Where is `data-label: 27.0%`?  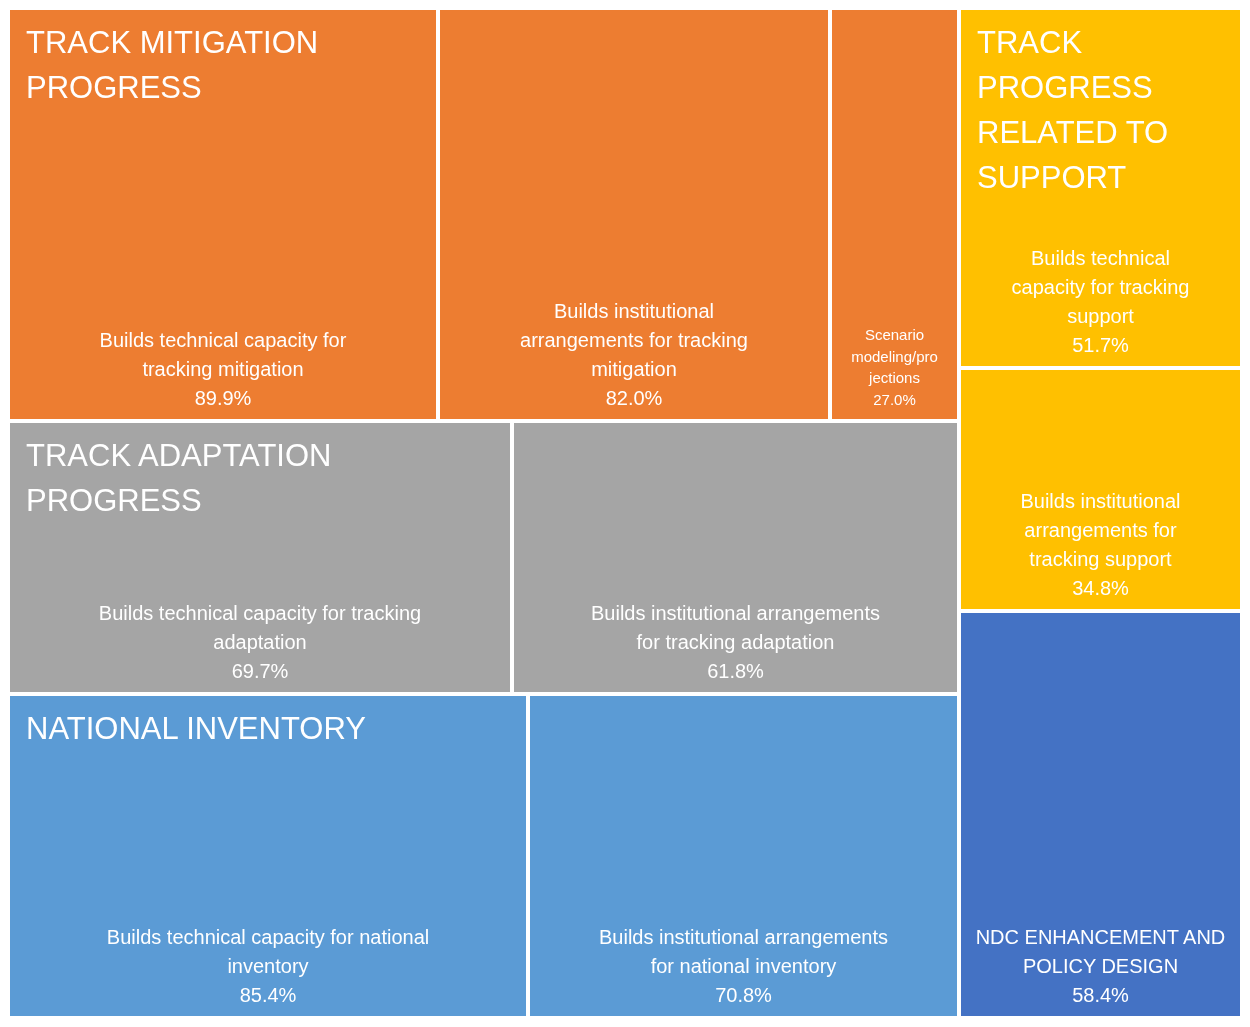 data-label: 27.0% is located at coordinates (894, 399).